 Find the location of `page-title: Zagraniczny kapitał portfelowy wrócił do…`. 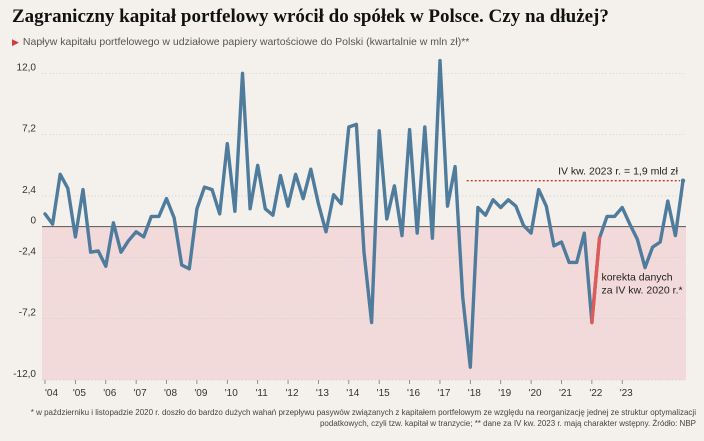

page-title: Zagraniczny kapitał portfelowy wrócił do… is located at coordinates (310, 16).